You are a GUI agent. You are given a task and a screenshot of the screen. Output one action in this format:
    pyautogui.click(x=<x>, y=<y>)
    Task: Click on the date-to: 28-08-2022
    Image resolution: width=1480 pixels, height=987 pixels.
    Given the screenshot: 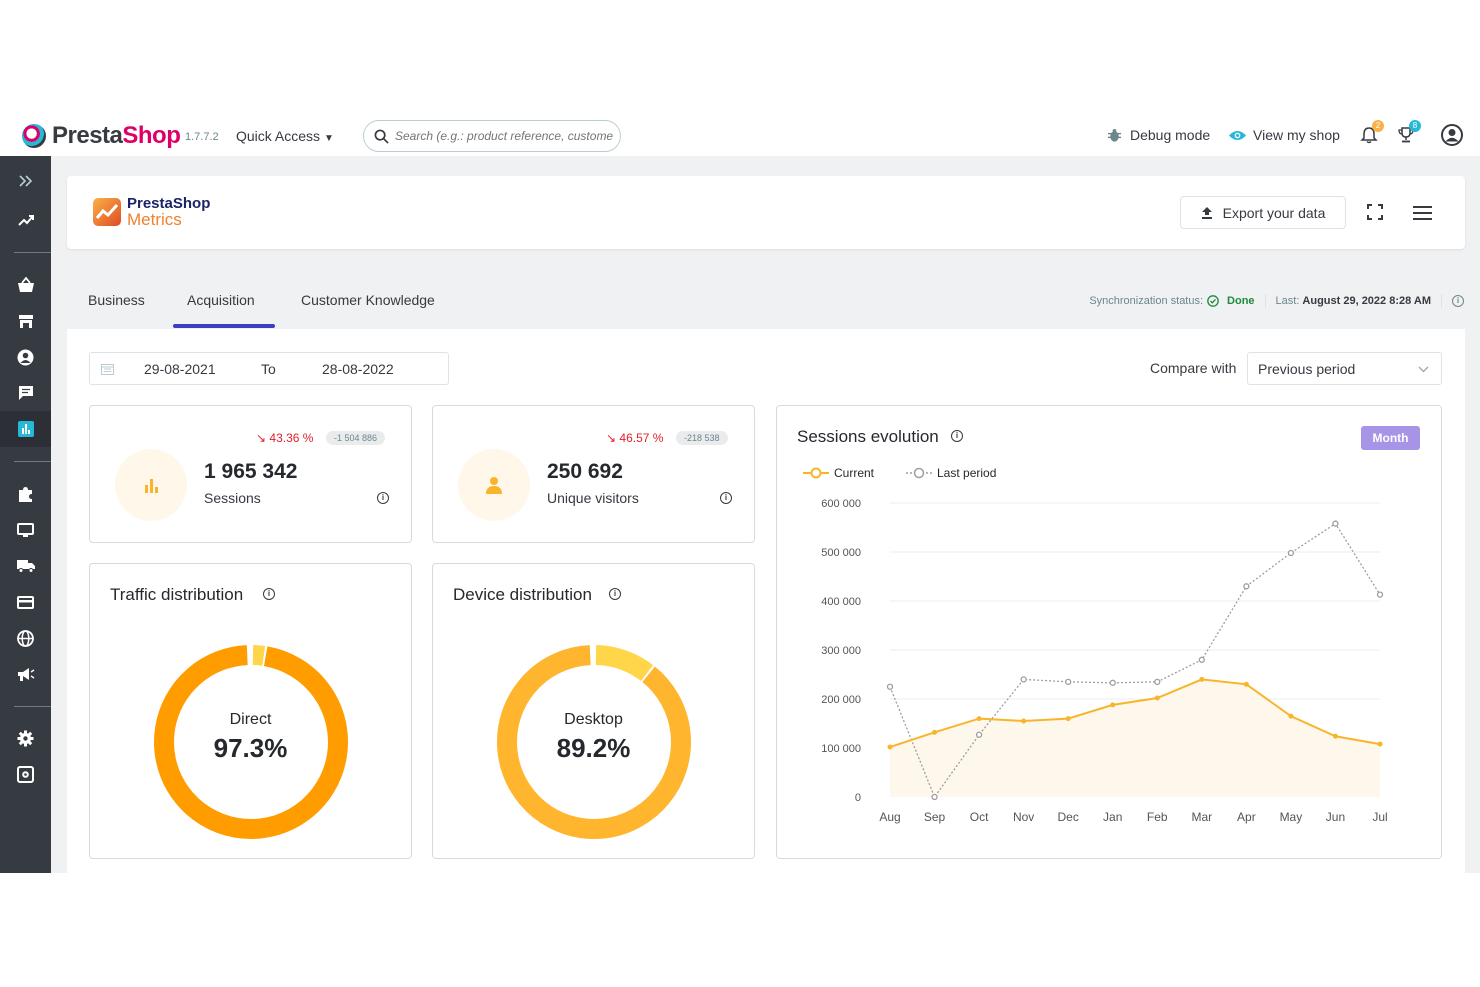 What is the action you would take?
    pyautogui.click(x=358, y=369)
    